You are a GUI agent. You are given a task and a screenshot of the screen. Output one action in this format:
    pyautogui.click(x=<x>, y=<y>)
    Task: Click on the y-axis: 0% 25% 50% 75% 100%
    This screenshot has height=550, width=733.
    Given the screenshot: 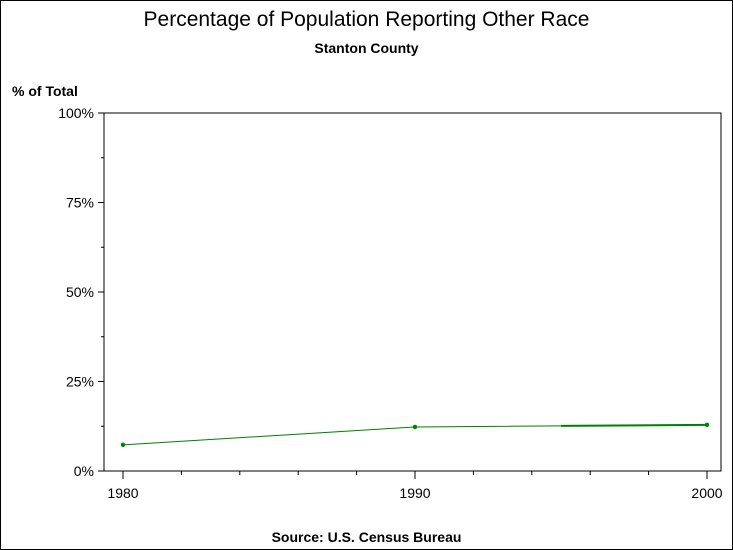 What is the action you would take?
    pyautogui.click(x=81, y=292)
    